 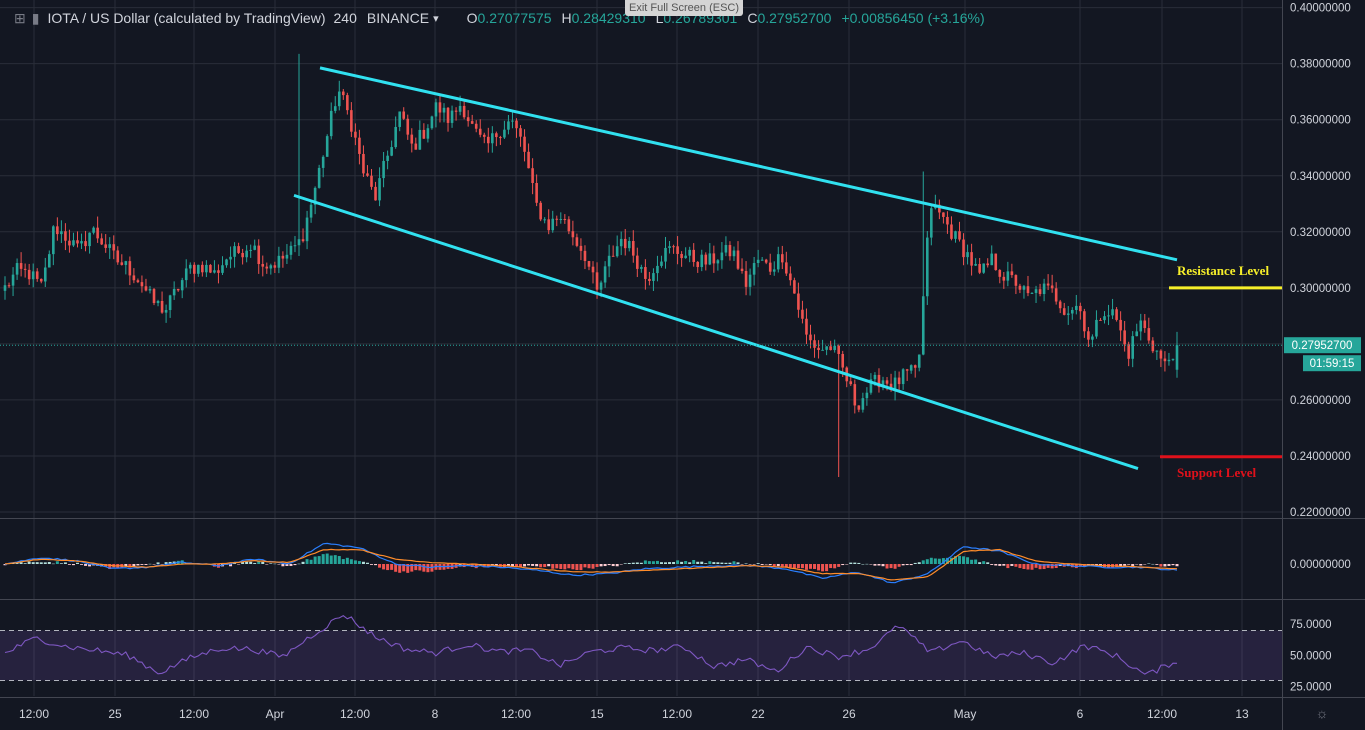 I want to click on interval-label: 240, so click(x=345, y=18).